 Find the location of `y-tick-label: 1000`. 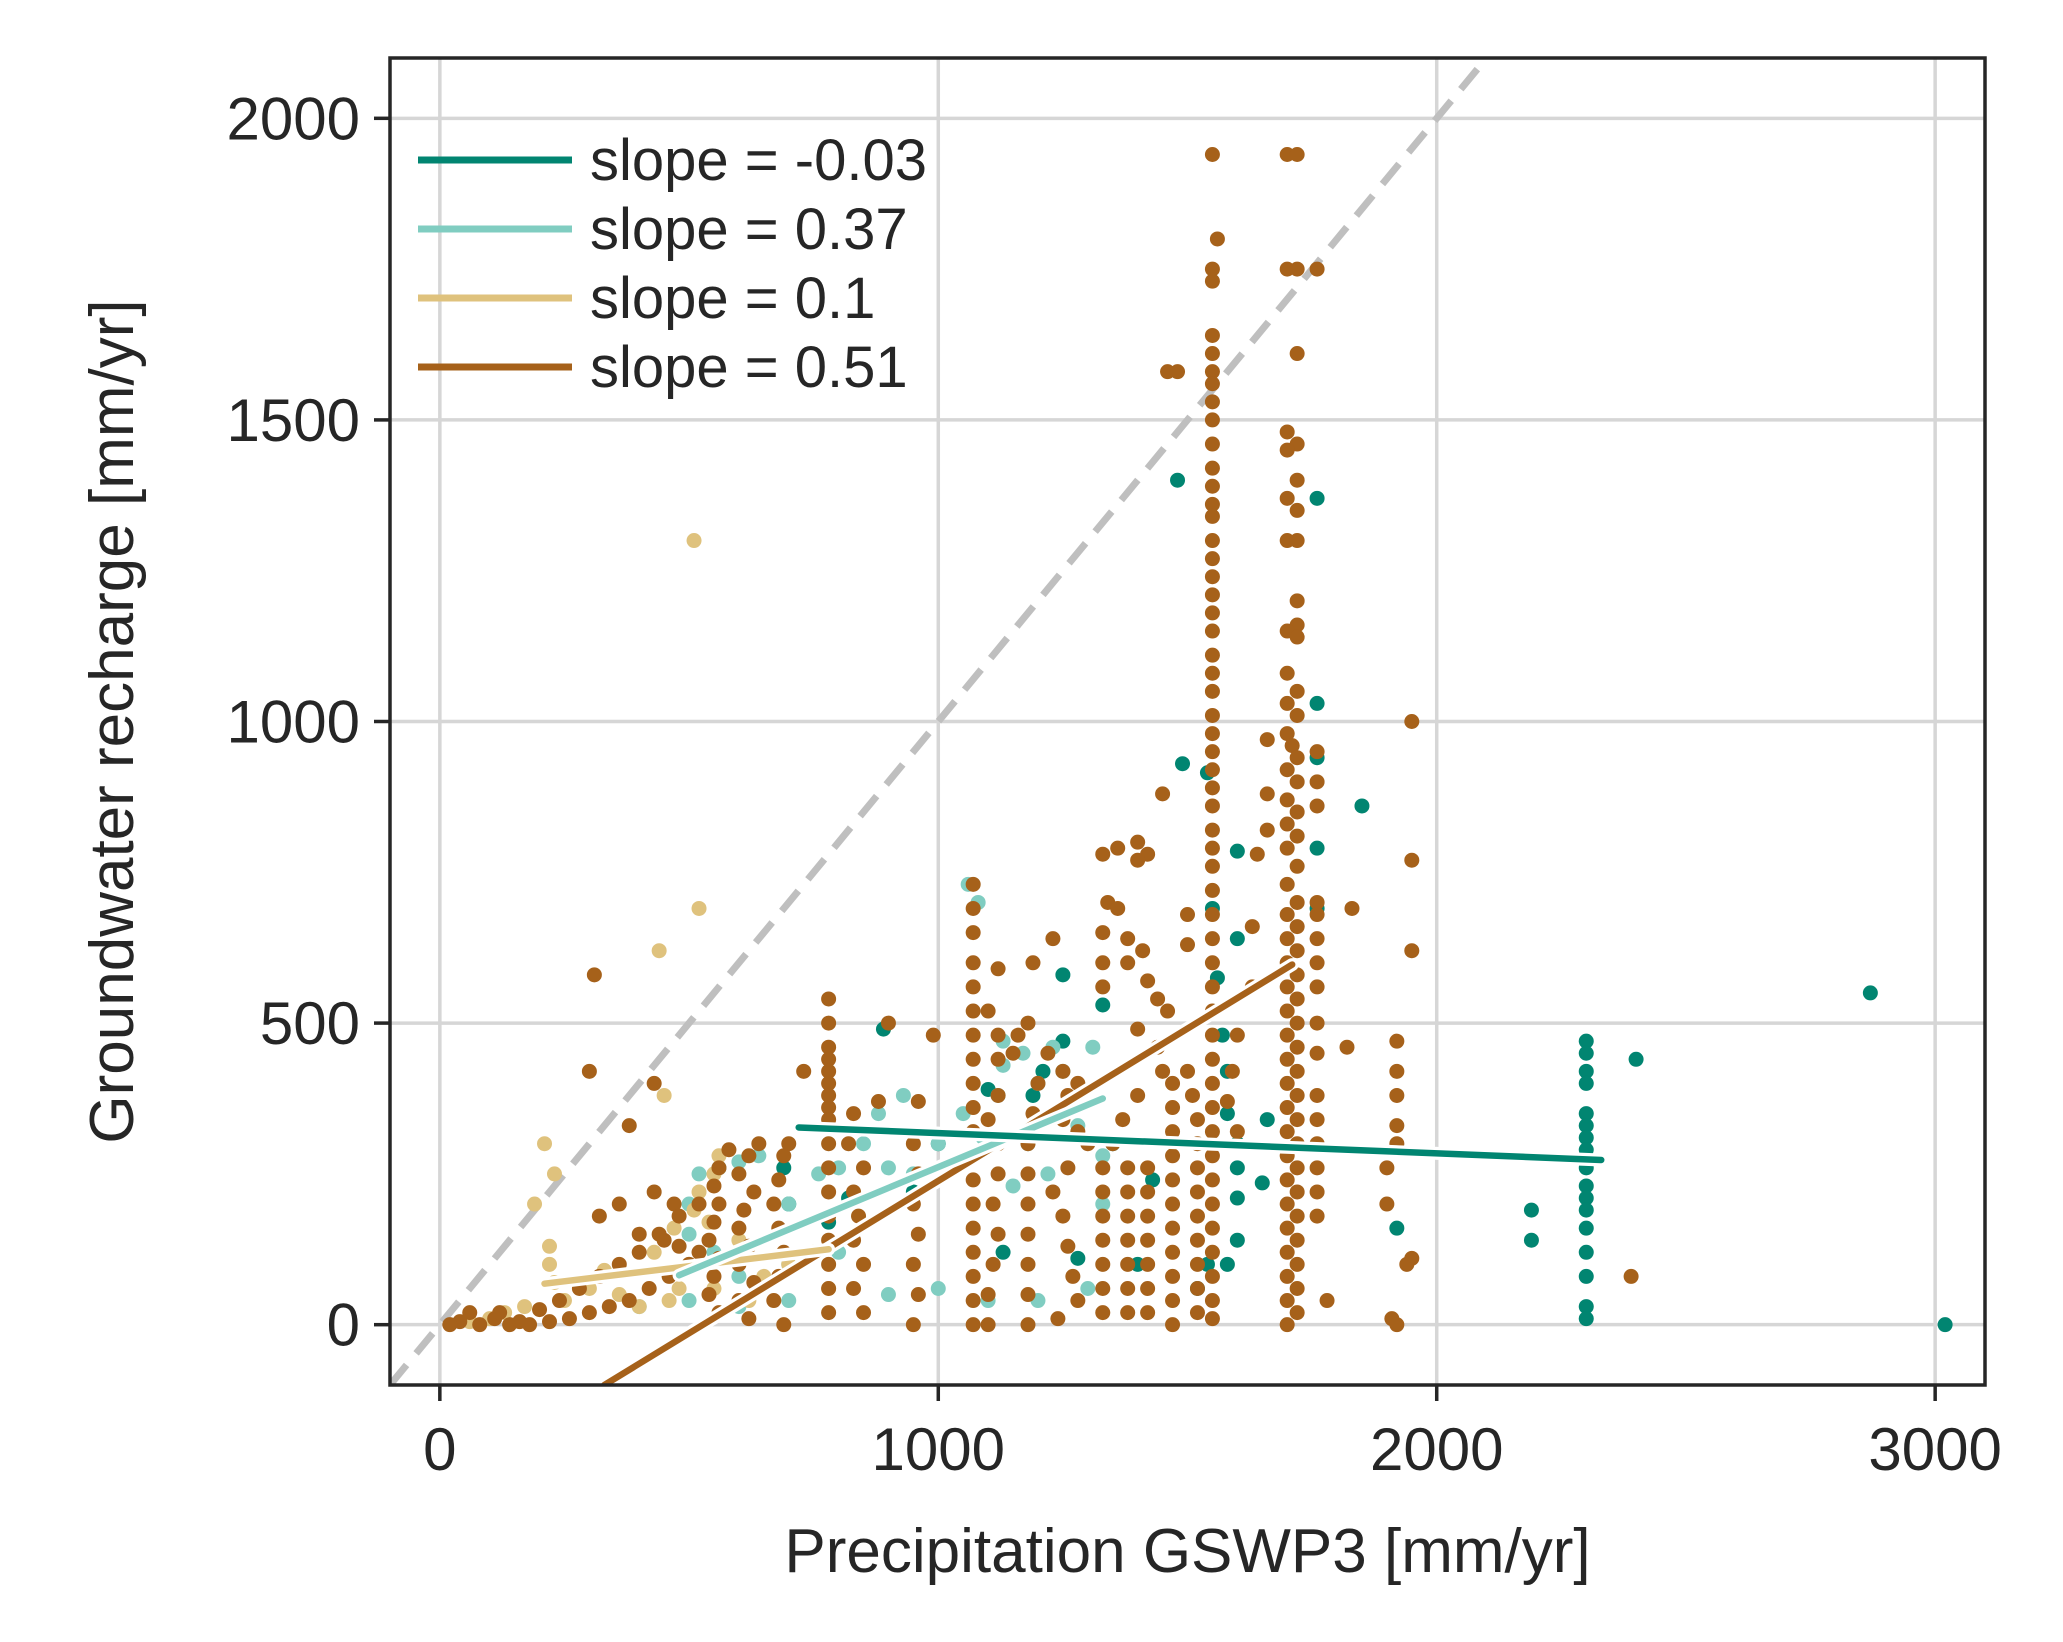

y-tick-label: 1000 is located at coordinates (293, 722).